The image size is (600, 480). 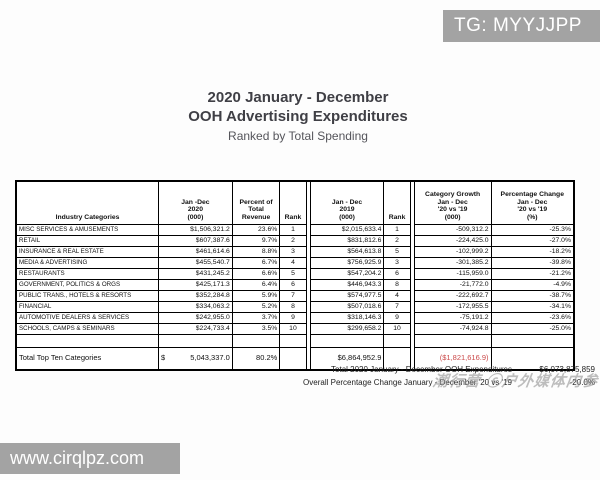 I want to click on cell-change: -27.0%, so click(x=532, y=241).